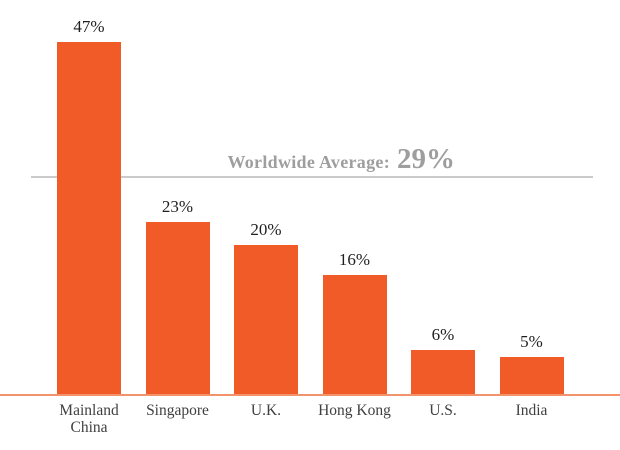  I want to click on category-label-0: Mainland China, so click(89, 419).